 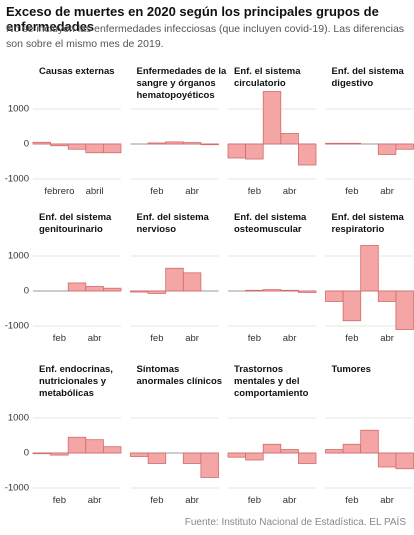 I want to click on x-tick-label: abril, so click(x=95, y=191).